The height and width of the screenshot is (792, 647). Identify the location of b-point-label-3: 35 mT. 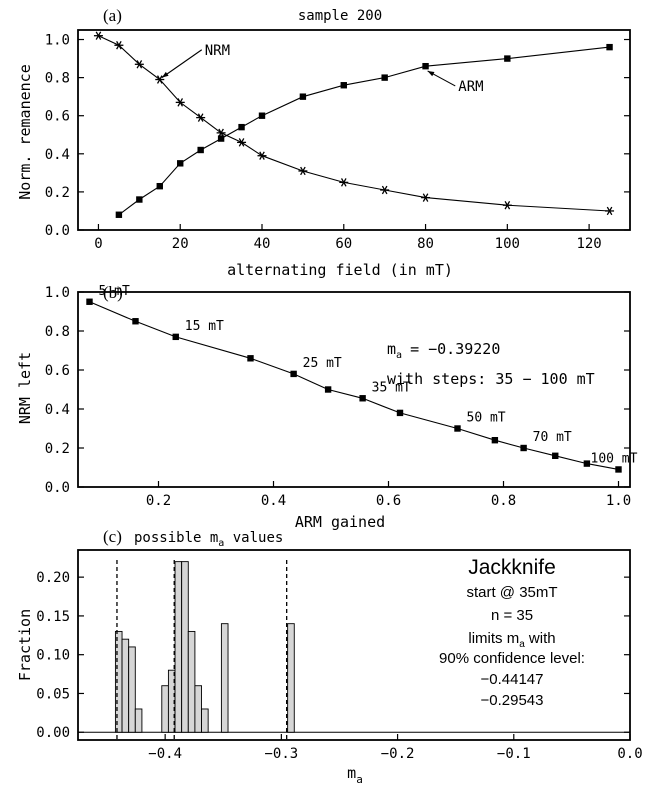
(391, 387).